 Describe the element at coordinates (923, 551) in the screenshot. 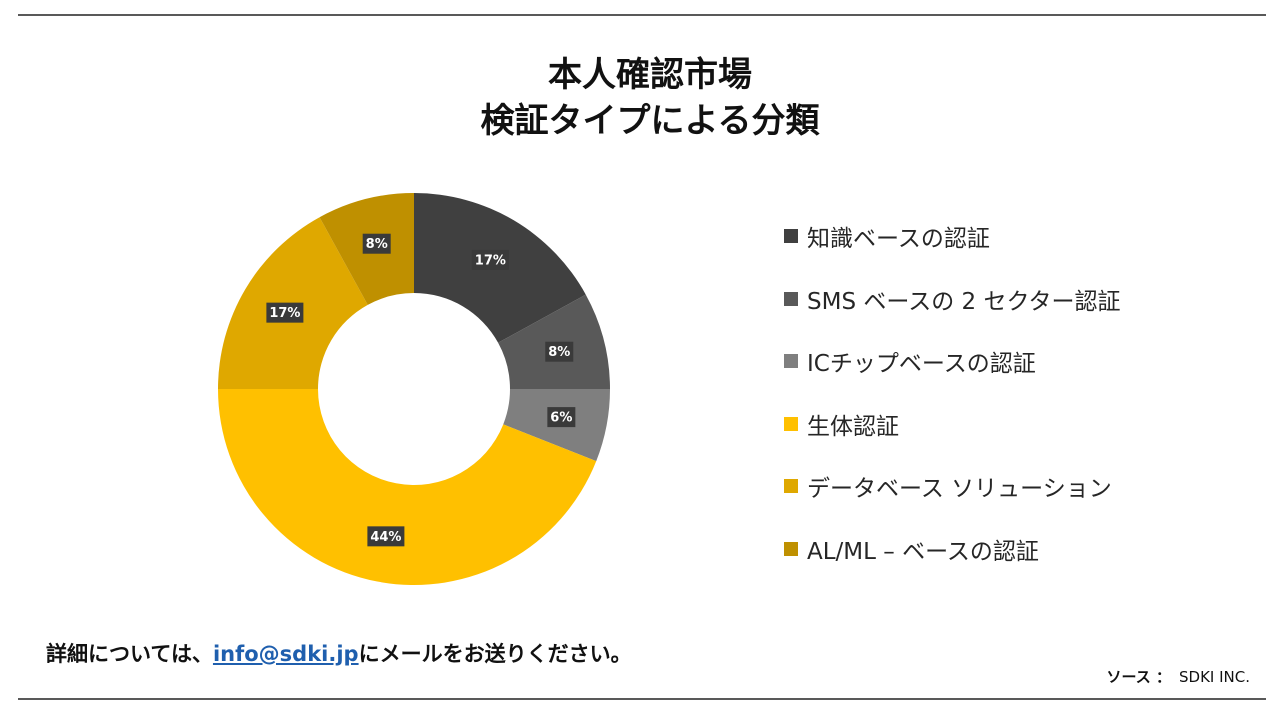

I see `legend-label: AL/ML – ベースの認証` at that location.